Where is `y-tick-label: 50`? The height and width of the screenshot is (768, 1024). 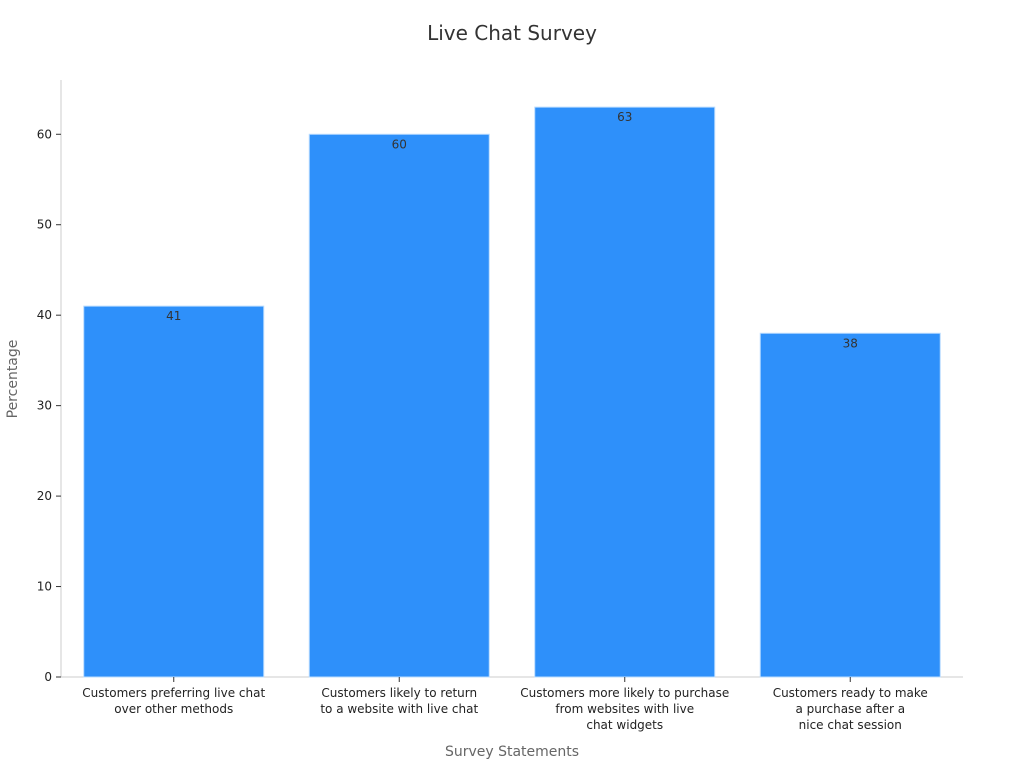
y-tick-label: 50 is located at coordinates (44, 225).